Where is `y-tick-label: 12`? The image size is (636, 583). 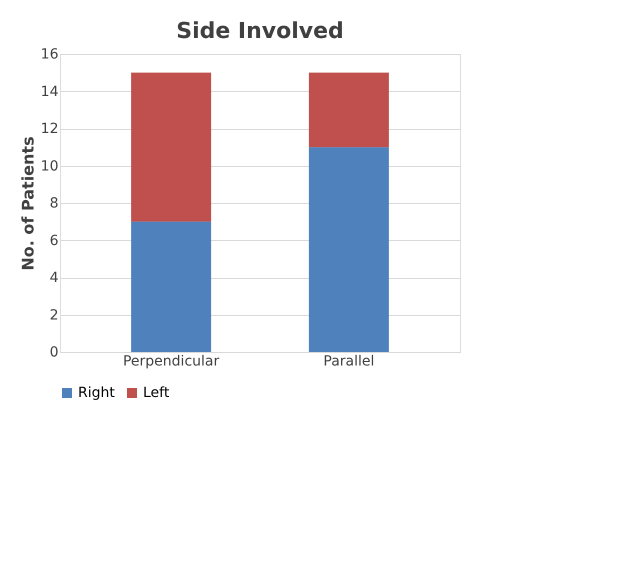 y-tick-label: 12 is located at coordinates (49, 129).